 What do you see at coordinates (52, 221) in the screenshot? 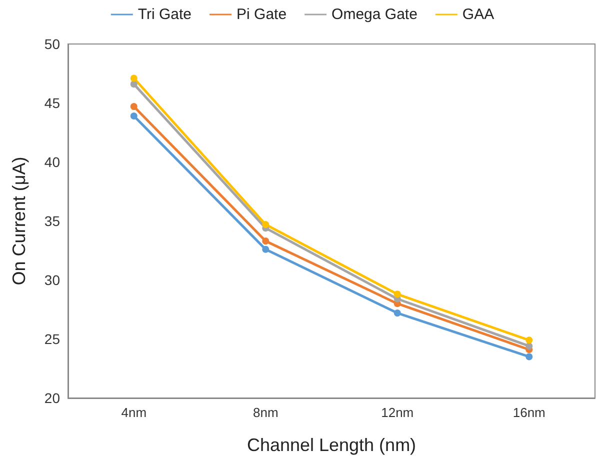
I see `y-tick-label: 35` at bounding box center [52, 221].